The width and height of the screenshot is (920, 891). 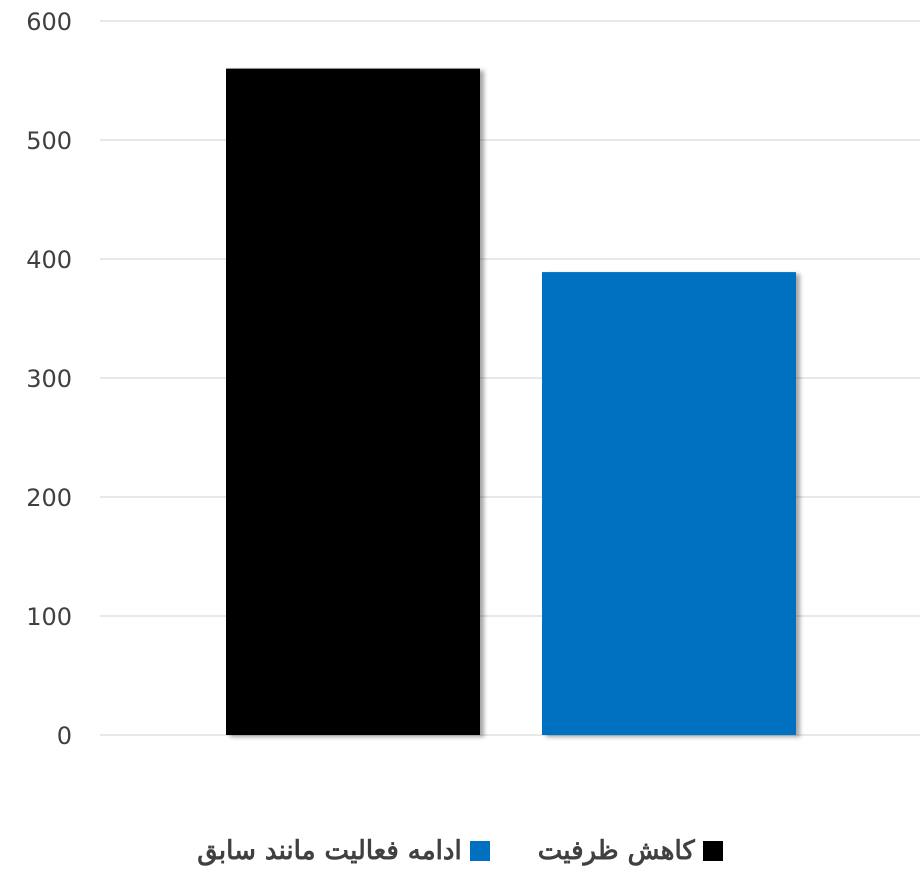 I want to click on legend-swatch-reduce-capacity, so click(x=712, y=851).